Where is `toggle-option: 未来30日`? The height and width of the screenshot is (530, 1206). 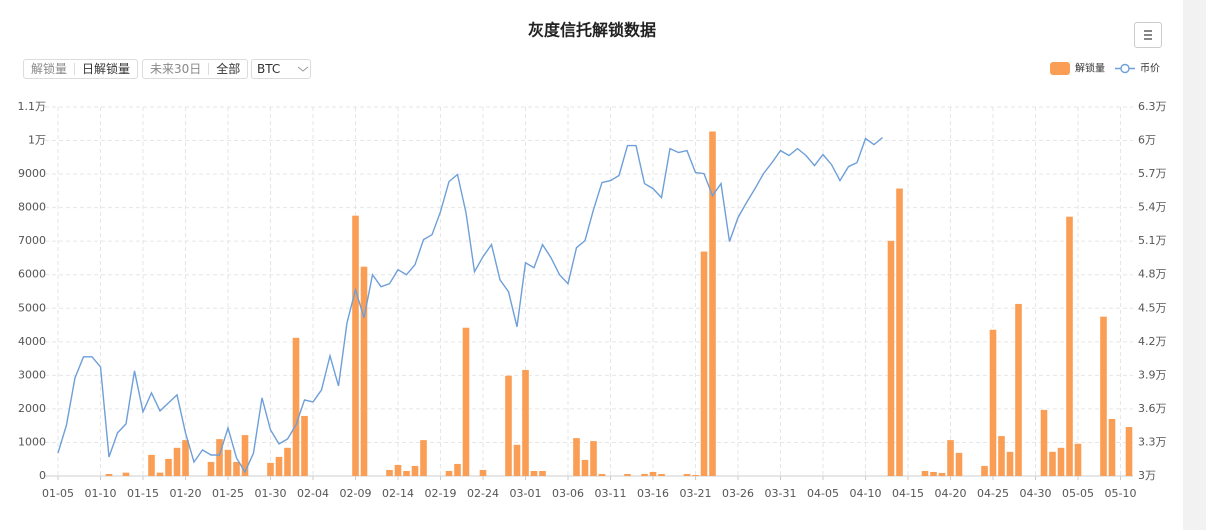
toggle-option: 未来30日 is located at coordinates (176, 69).